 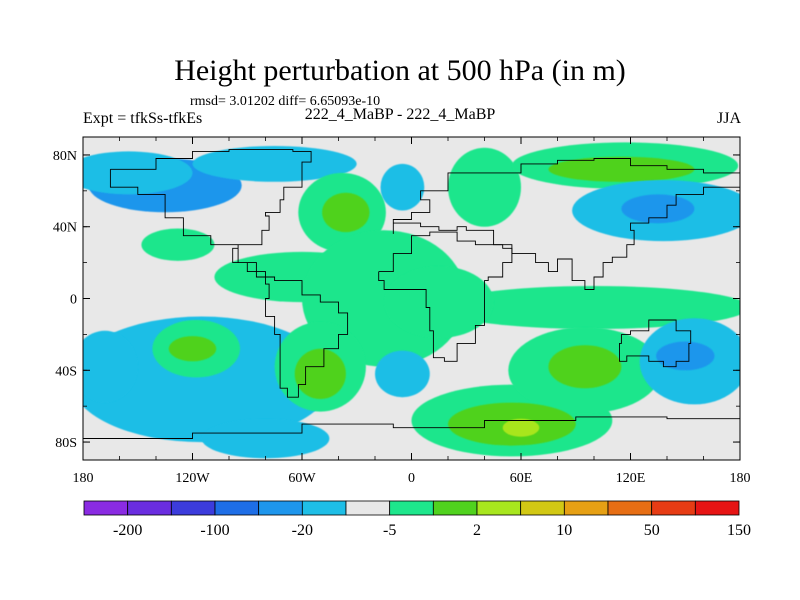 I want to click on experiment-label: Expt = tfkSs-tfkEs, so click(x=143, y=118).